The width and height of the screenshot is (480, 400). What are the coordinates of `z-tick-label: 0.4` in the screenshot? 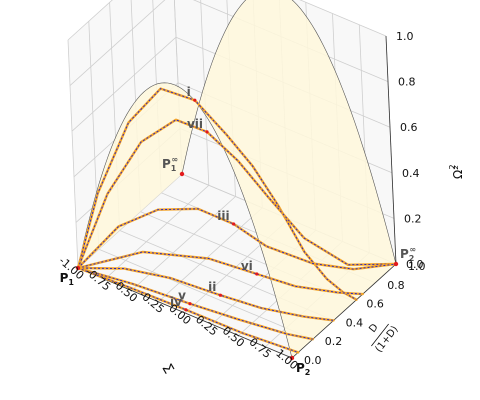 It's located at (411, 173).